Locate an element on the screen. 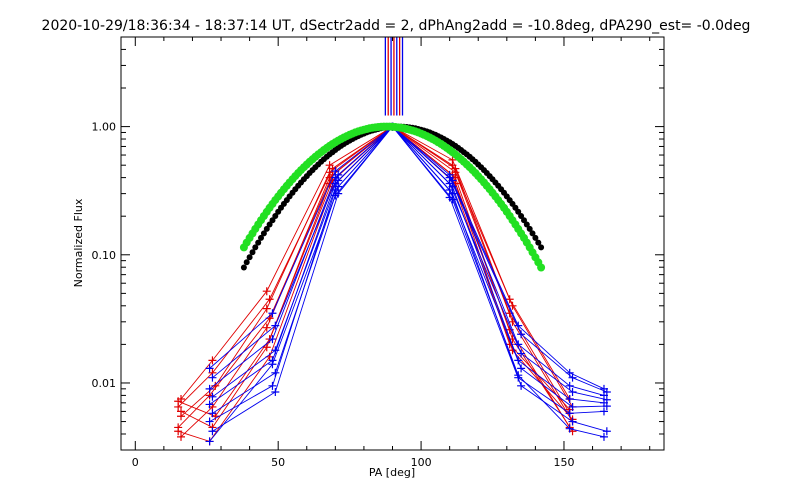 The height and width of the screenshot is (500, 800). x-tick-label: 100 is located at coordinates (421, 462).